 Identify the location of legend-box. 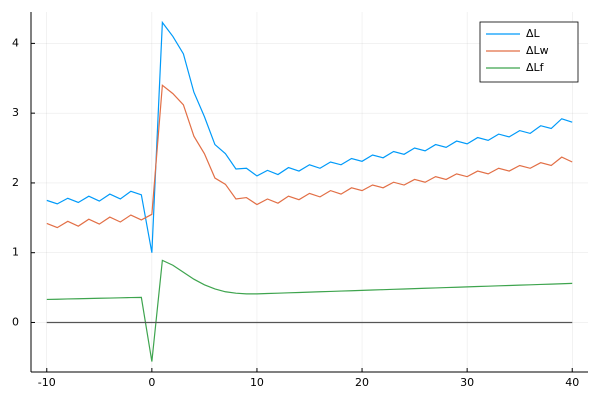
(529, 52).